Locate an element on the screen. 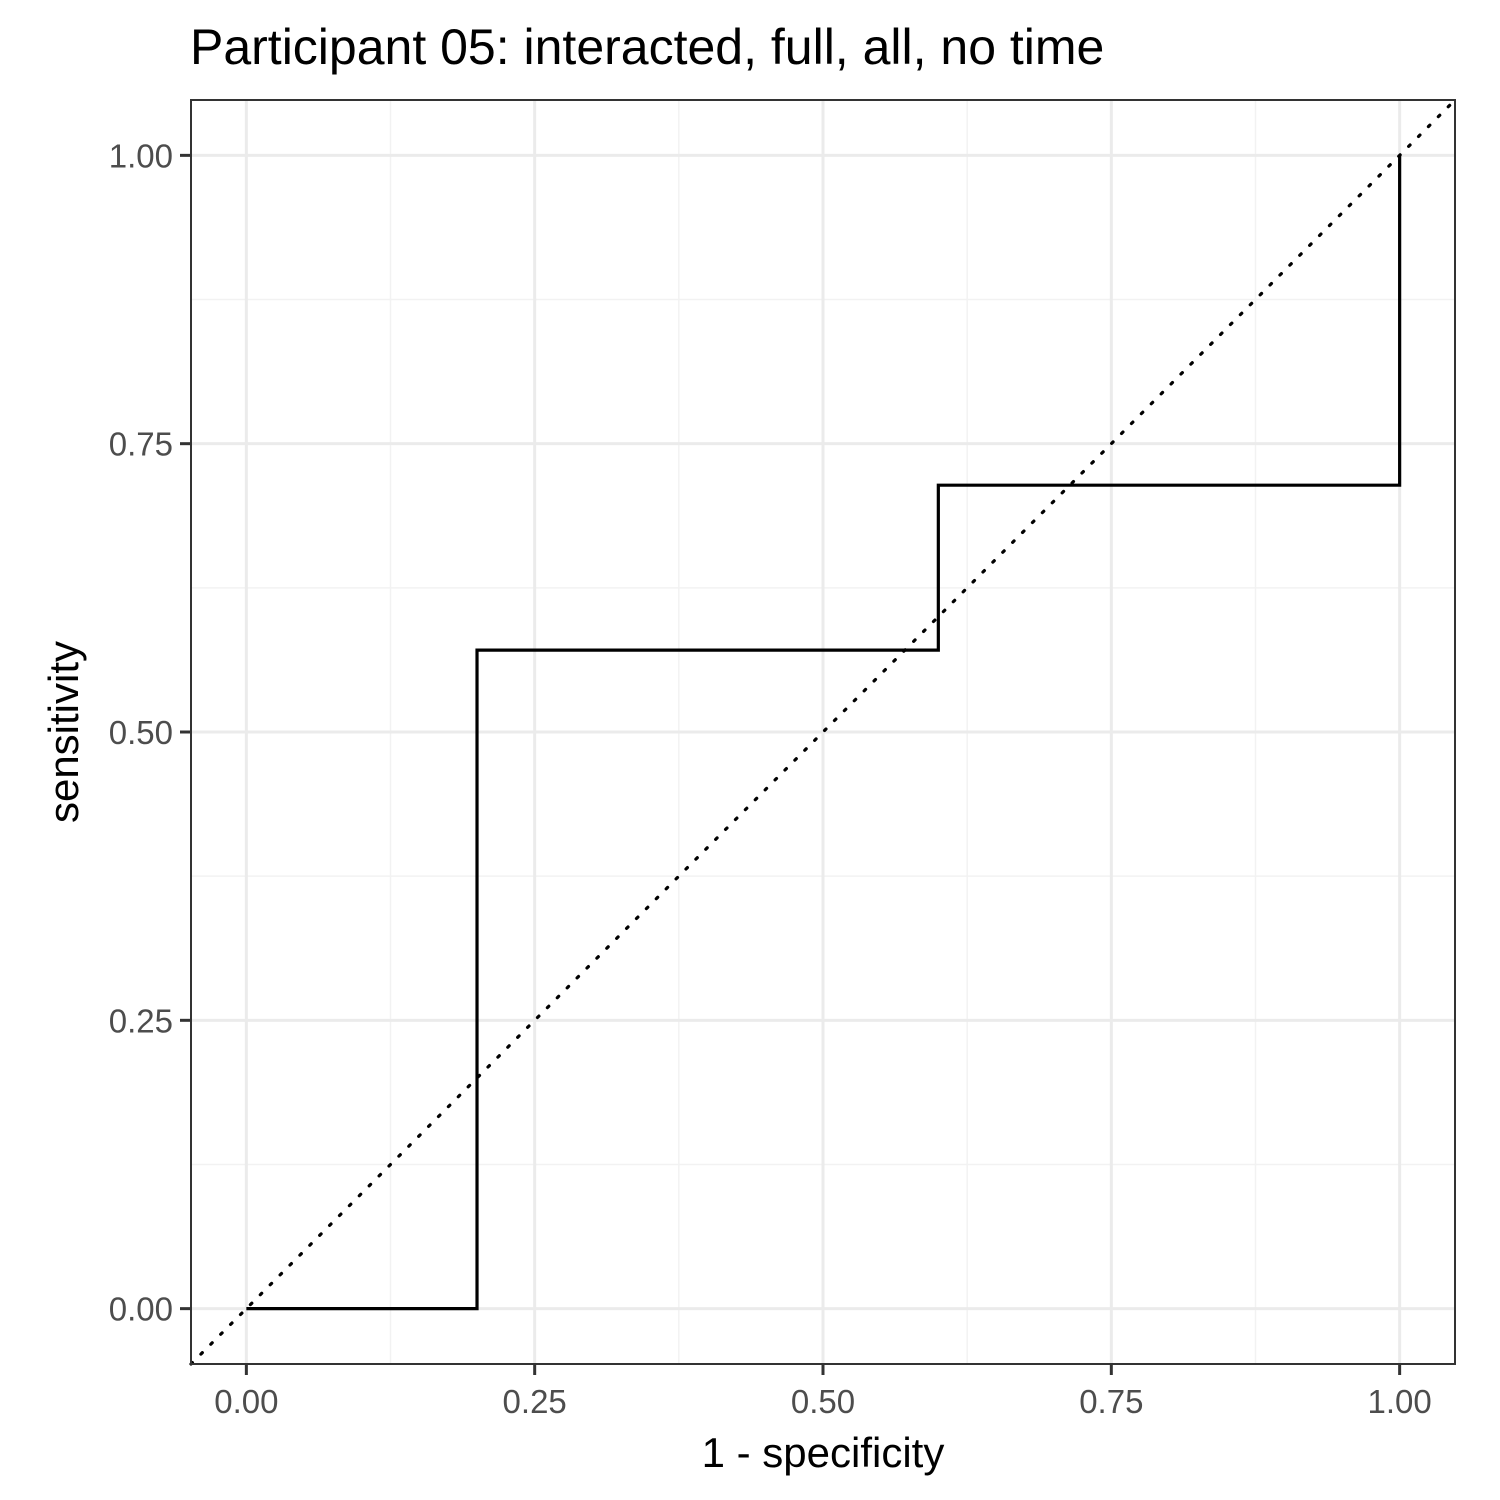  y-tick-label: 1.00 is located at coordinates (141, 155).